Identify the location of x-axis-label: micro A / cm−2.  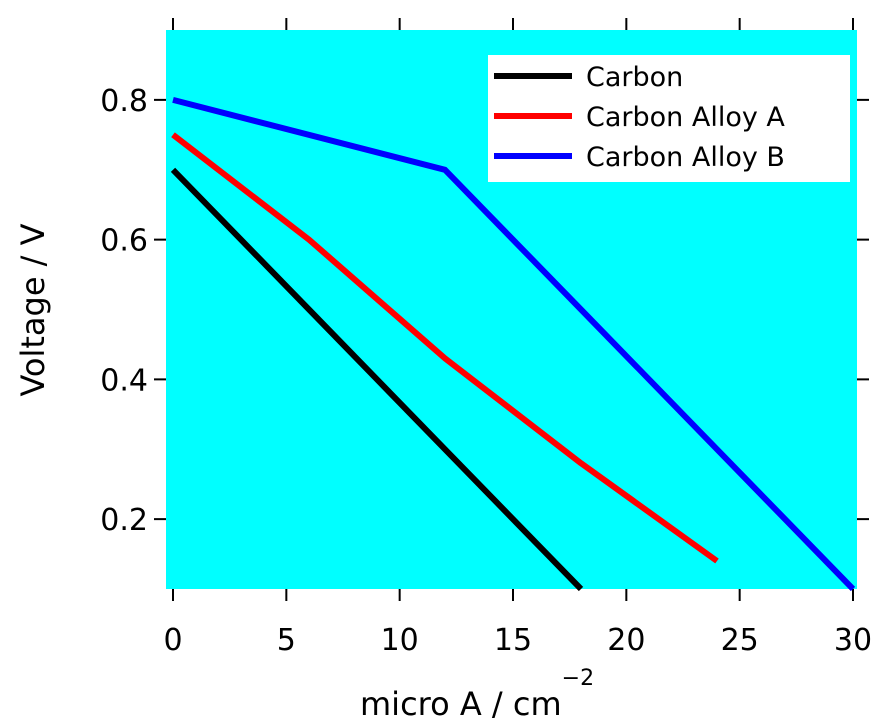
(477, 694).